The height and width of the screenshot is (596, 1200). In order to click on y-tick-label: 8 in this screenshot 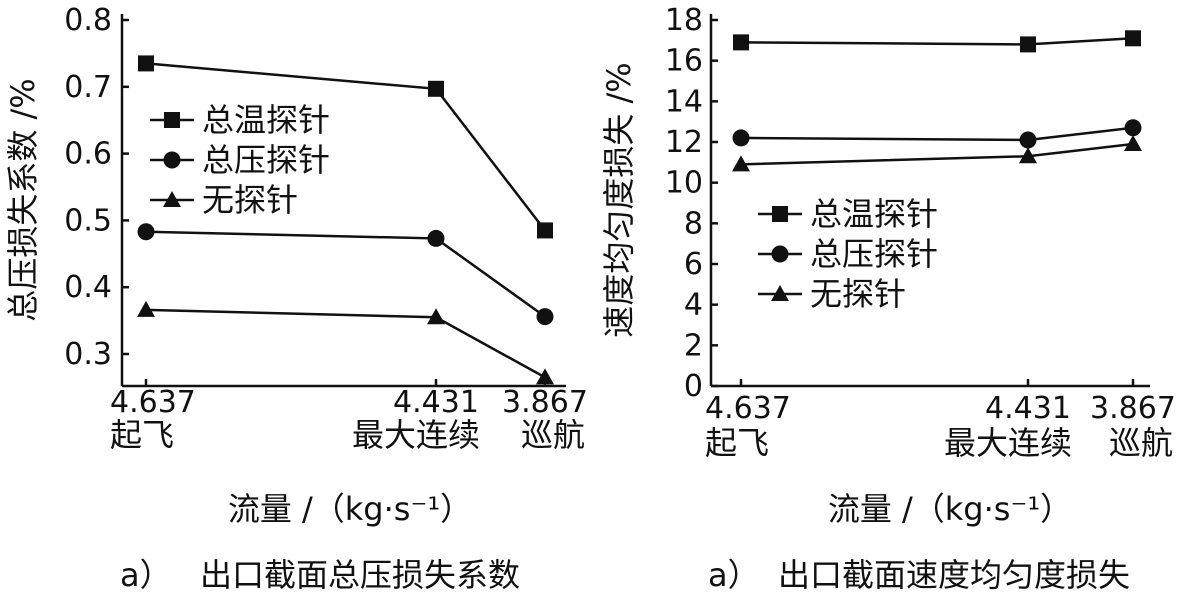, I will do `click(693, 223)`.